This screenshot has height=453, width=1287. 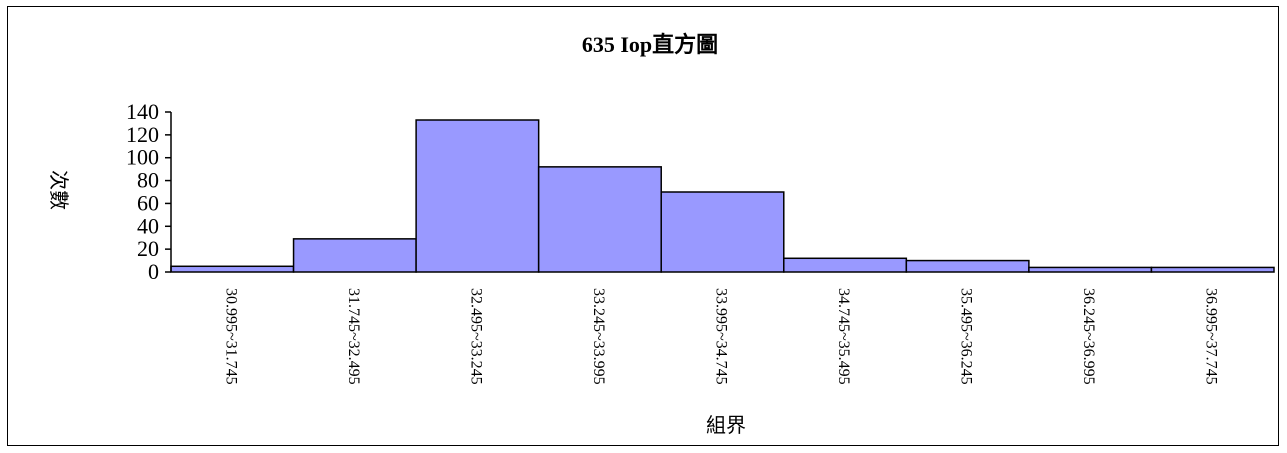 I want to click on x-tick-label: 33.995~34.745, so click(x=721, y=336).